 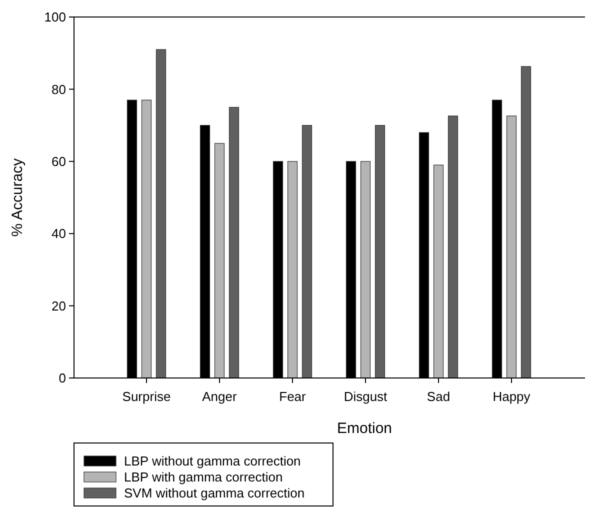 I want to click on x-tick-label: Surprise, so click(x=146, y=396).